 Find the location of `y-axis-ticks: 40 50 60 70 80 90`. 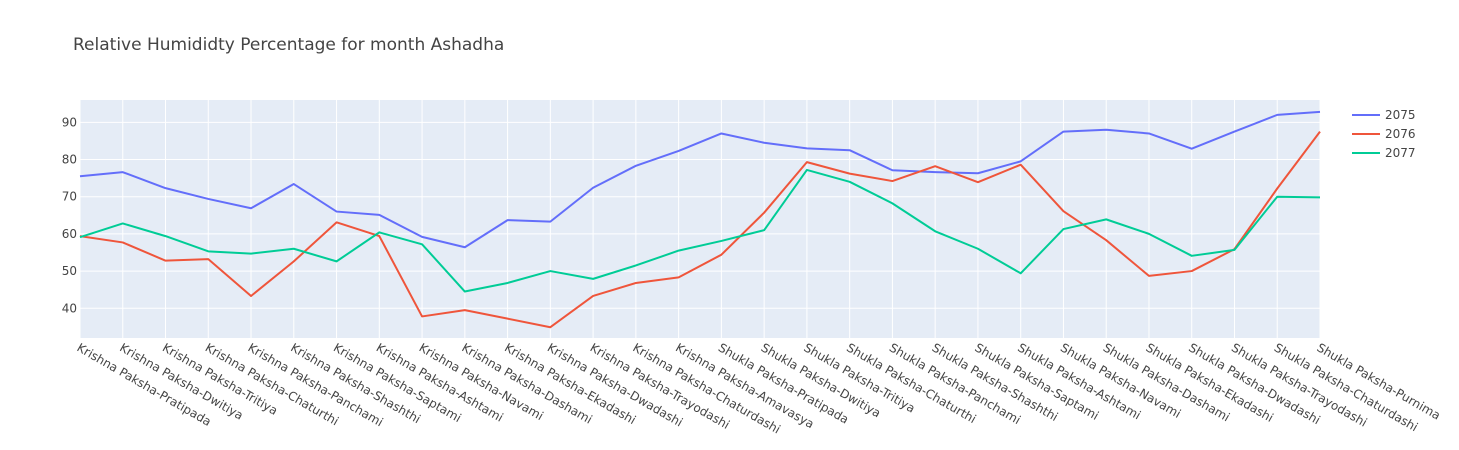

y-axis-ticks: 40 50 60 70 80 90 is located at coordinates (69, 215).